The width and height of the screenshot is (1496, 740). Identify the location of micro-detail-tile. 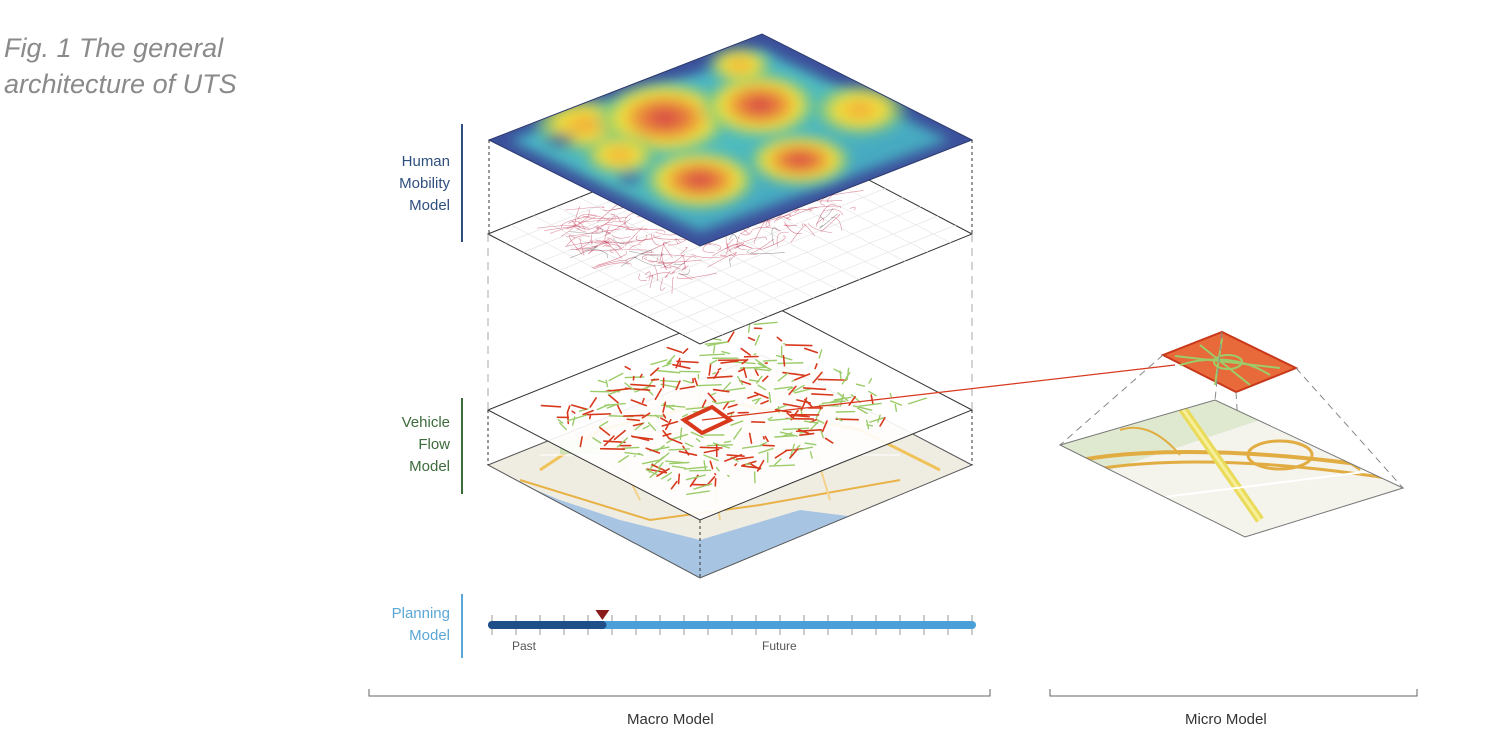
(1229, 362).